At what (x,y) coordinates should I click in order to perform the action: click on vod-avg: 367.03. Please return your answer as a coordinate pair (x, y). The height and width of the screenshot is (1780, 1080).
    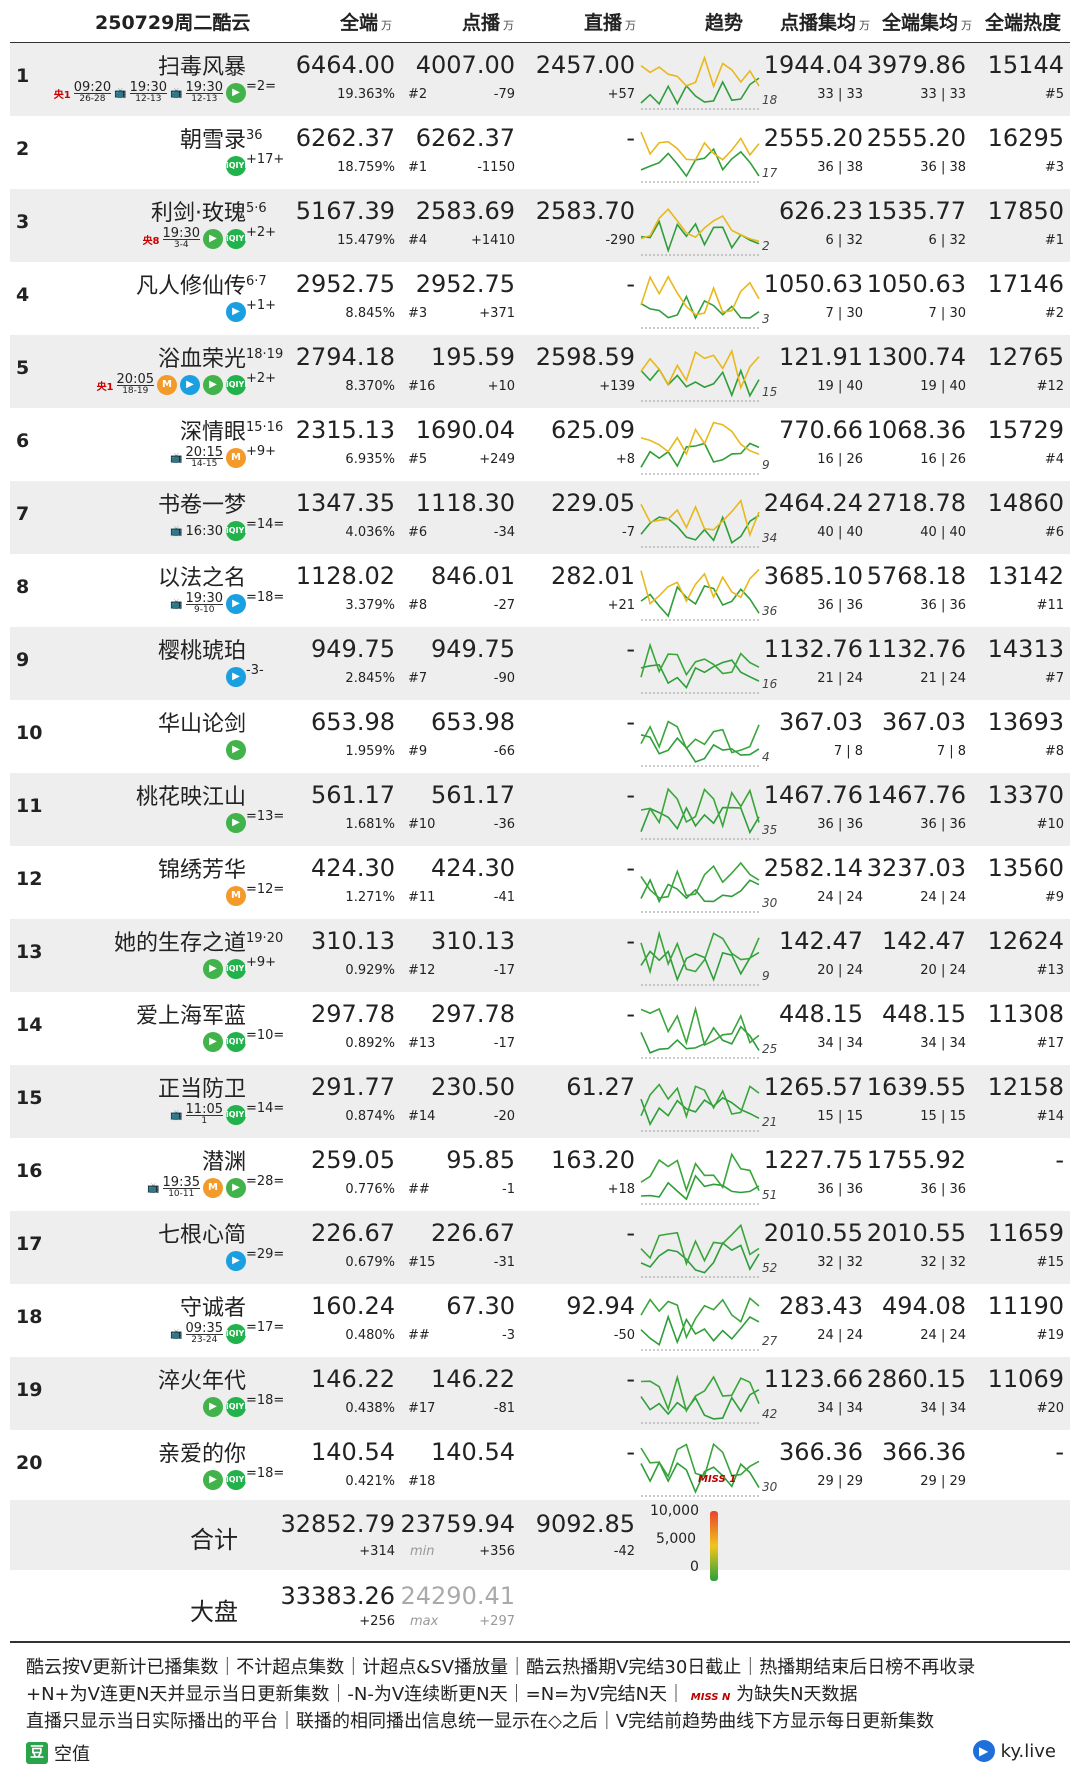
    Looking at the image, I should click on (821, 722).